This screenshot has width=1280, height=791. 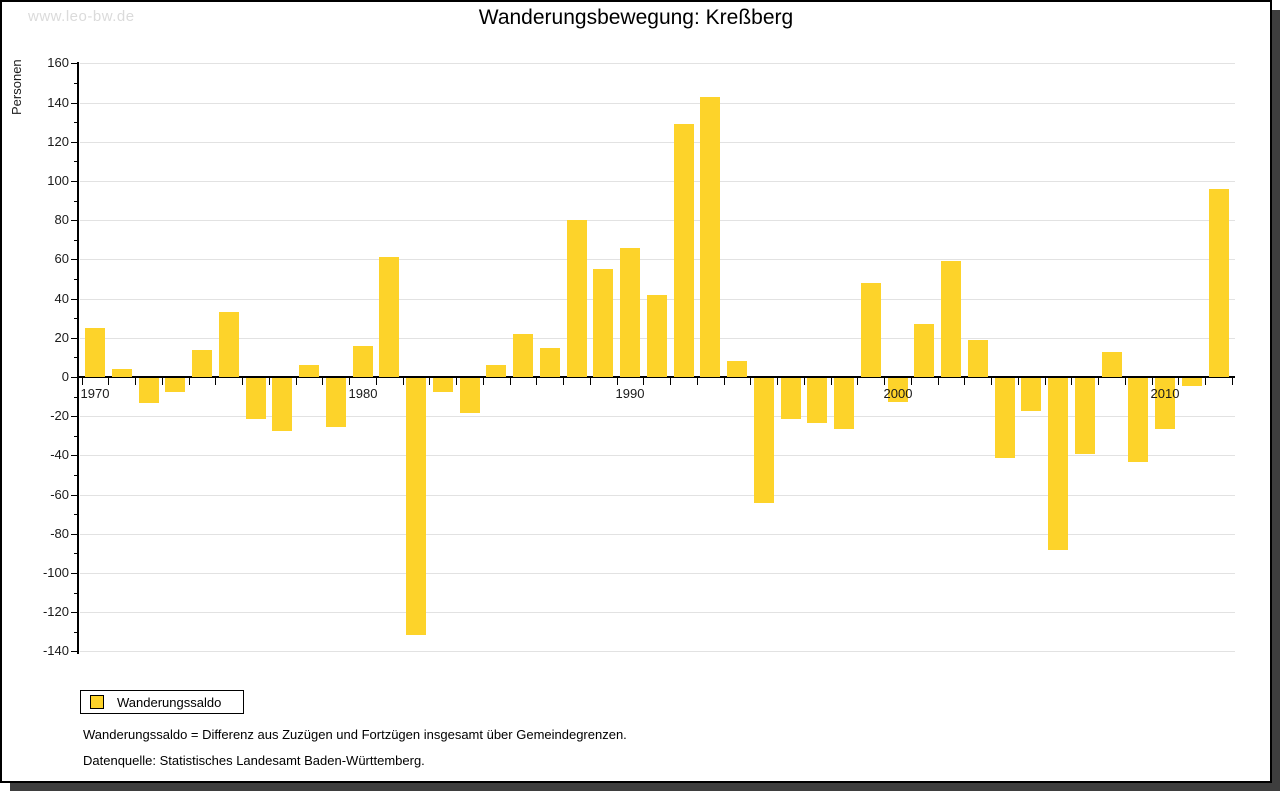 What do you see at coordinates (175, 385) in the screenshot?
I see `bar-1973` at bounding box center [175, 385].